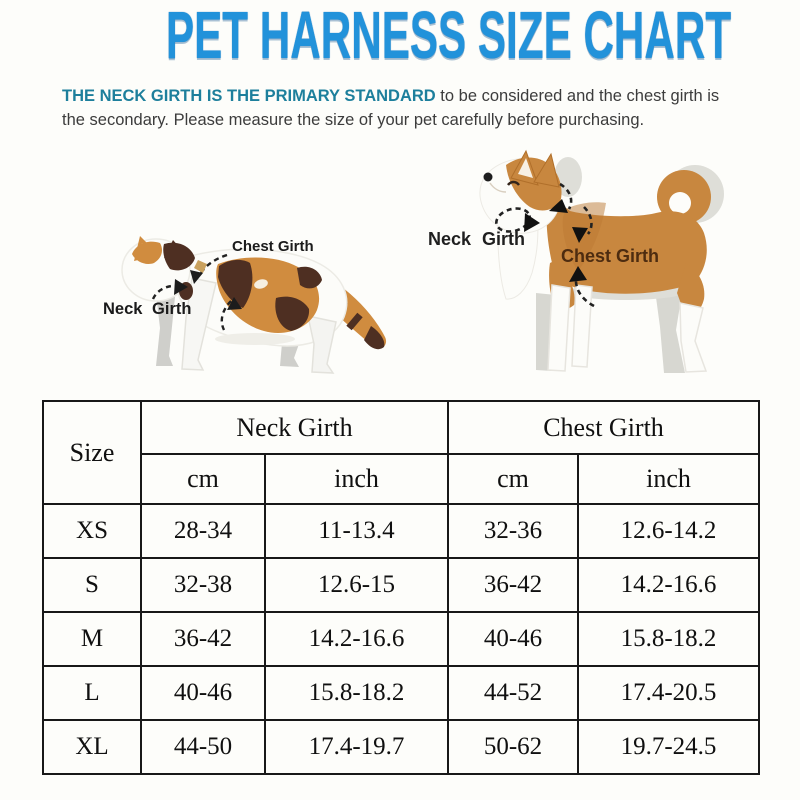 The height and width of the screenshot is (800, 800). Describe the element at coordinates (203, 585) in the screenshot. I see `neck-cm-cell: 32-38` at that location.